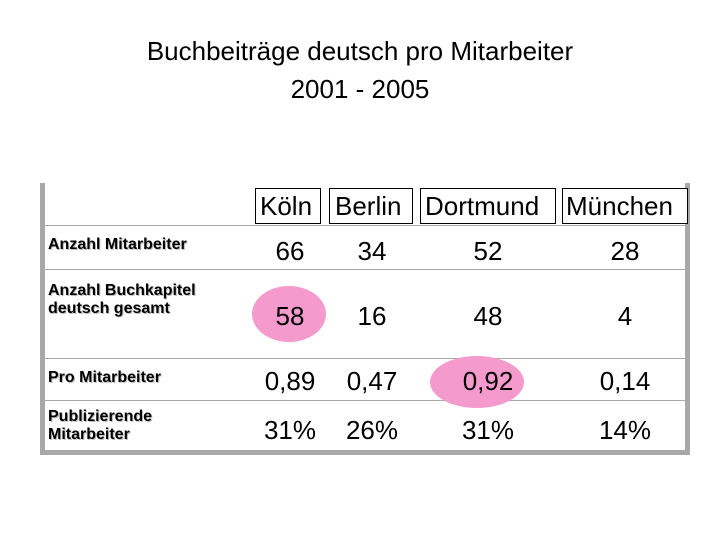  What do you see at coordinates (100, 416) in the screenshot?
I see `row-label-line: Publizierende` at bounding box center [100, 416].